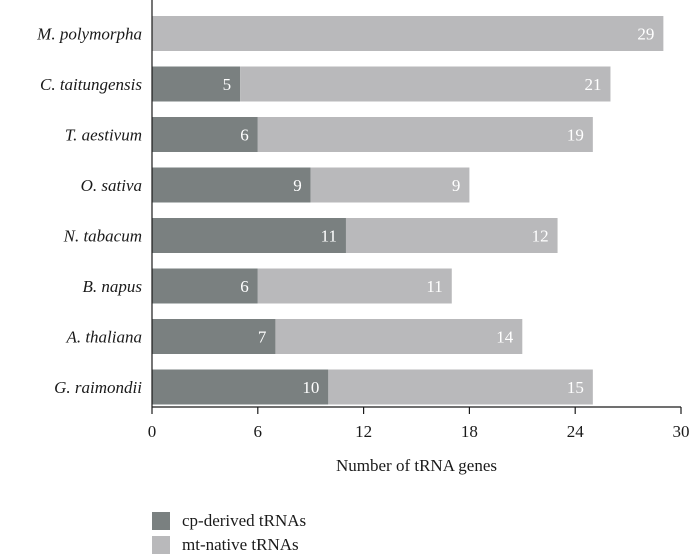 The width and height of the screenshot is (692, 556). Describe the element at coordinates (456, 185) in the screenshot. I see `data-label-mt-native-trnas-o-sativa: 9` at that location.